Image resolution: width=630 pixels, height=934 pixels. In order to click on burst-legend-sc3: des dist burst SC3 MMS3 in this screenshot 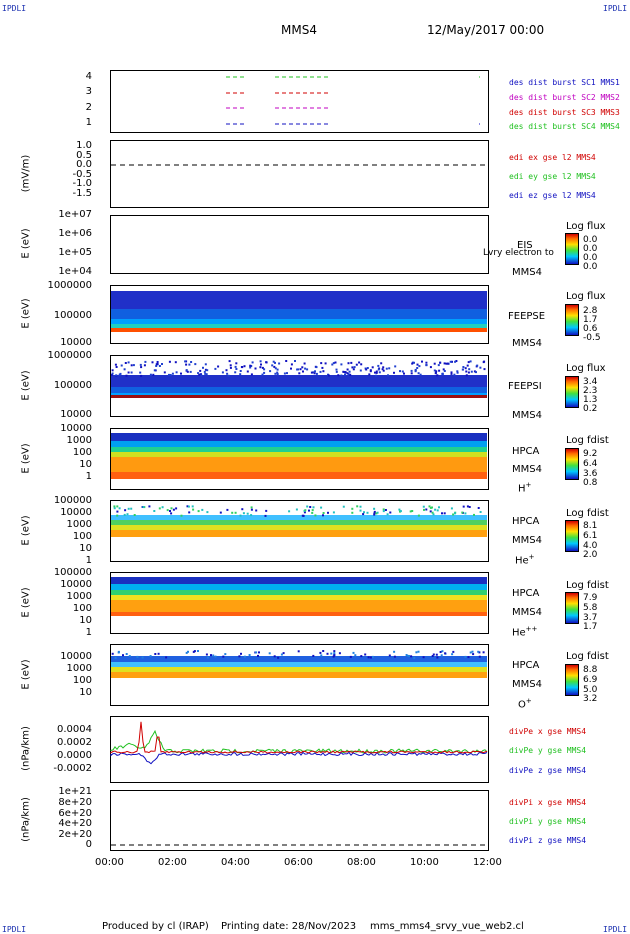, I will do `click(564, 112)`.